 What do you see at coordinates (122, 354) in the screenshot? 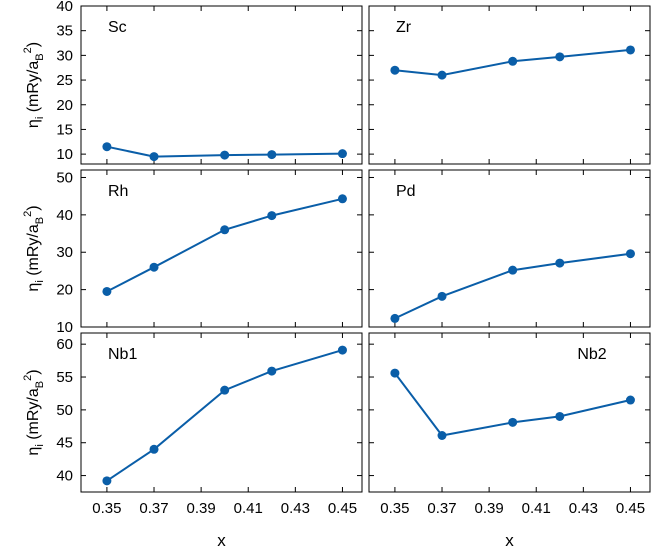
I see `panel-label: Nb1` at bounding box center [122, 354].